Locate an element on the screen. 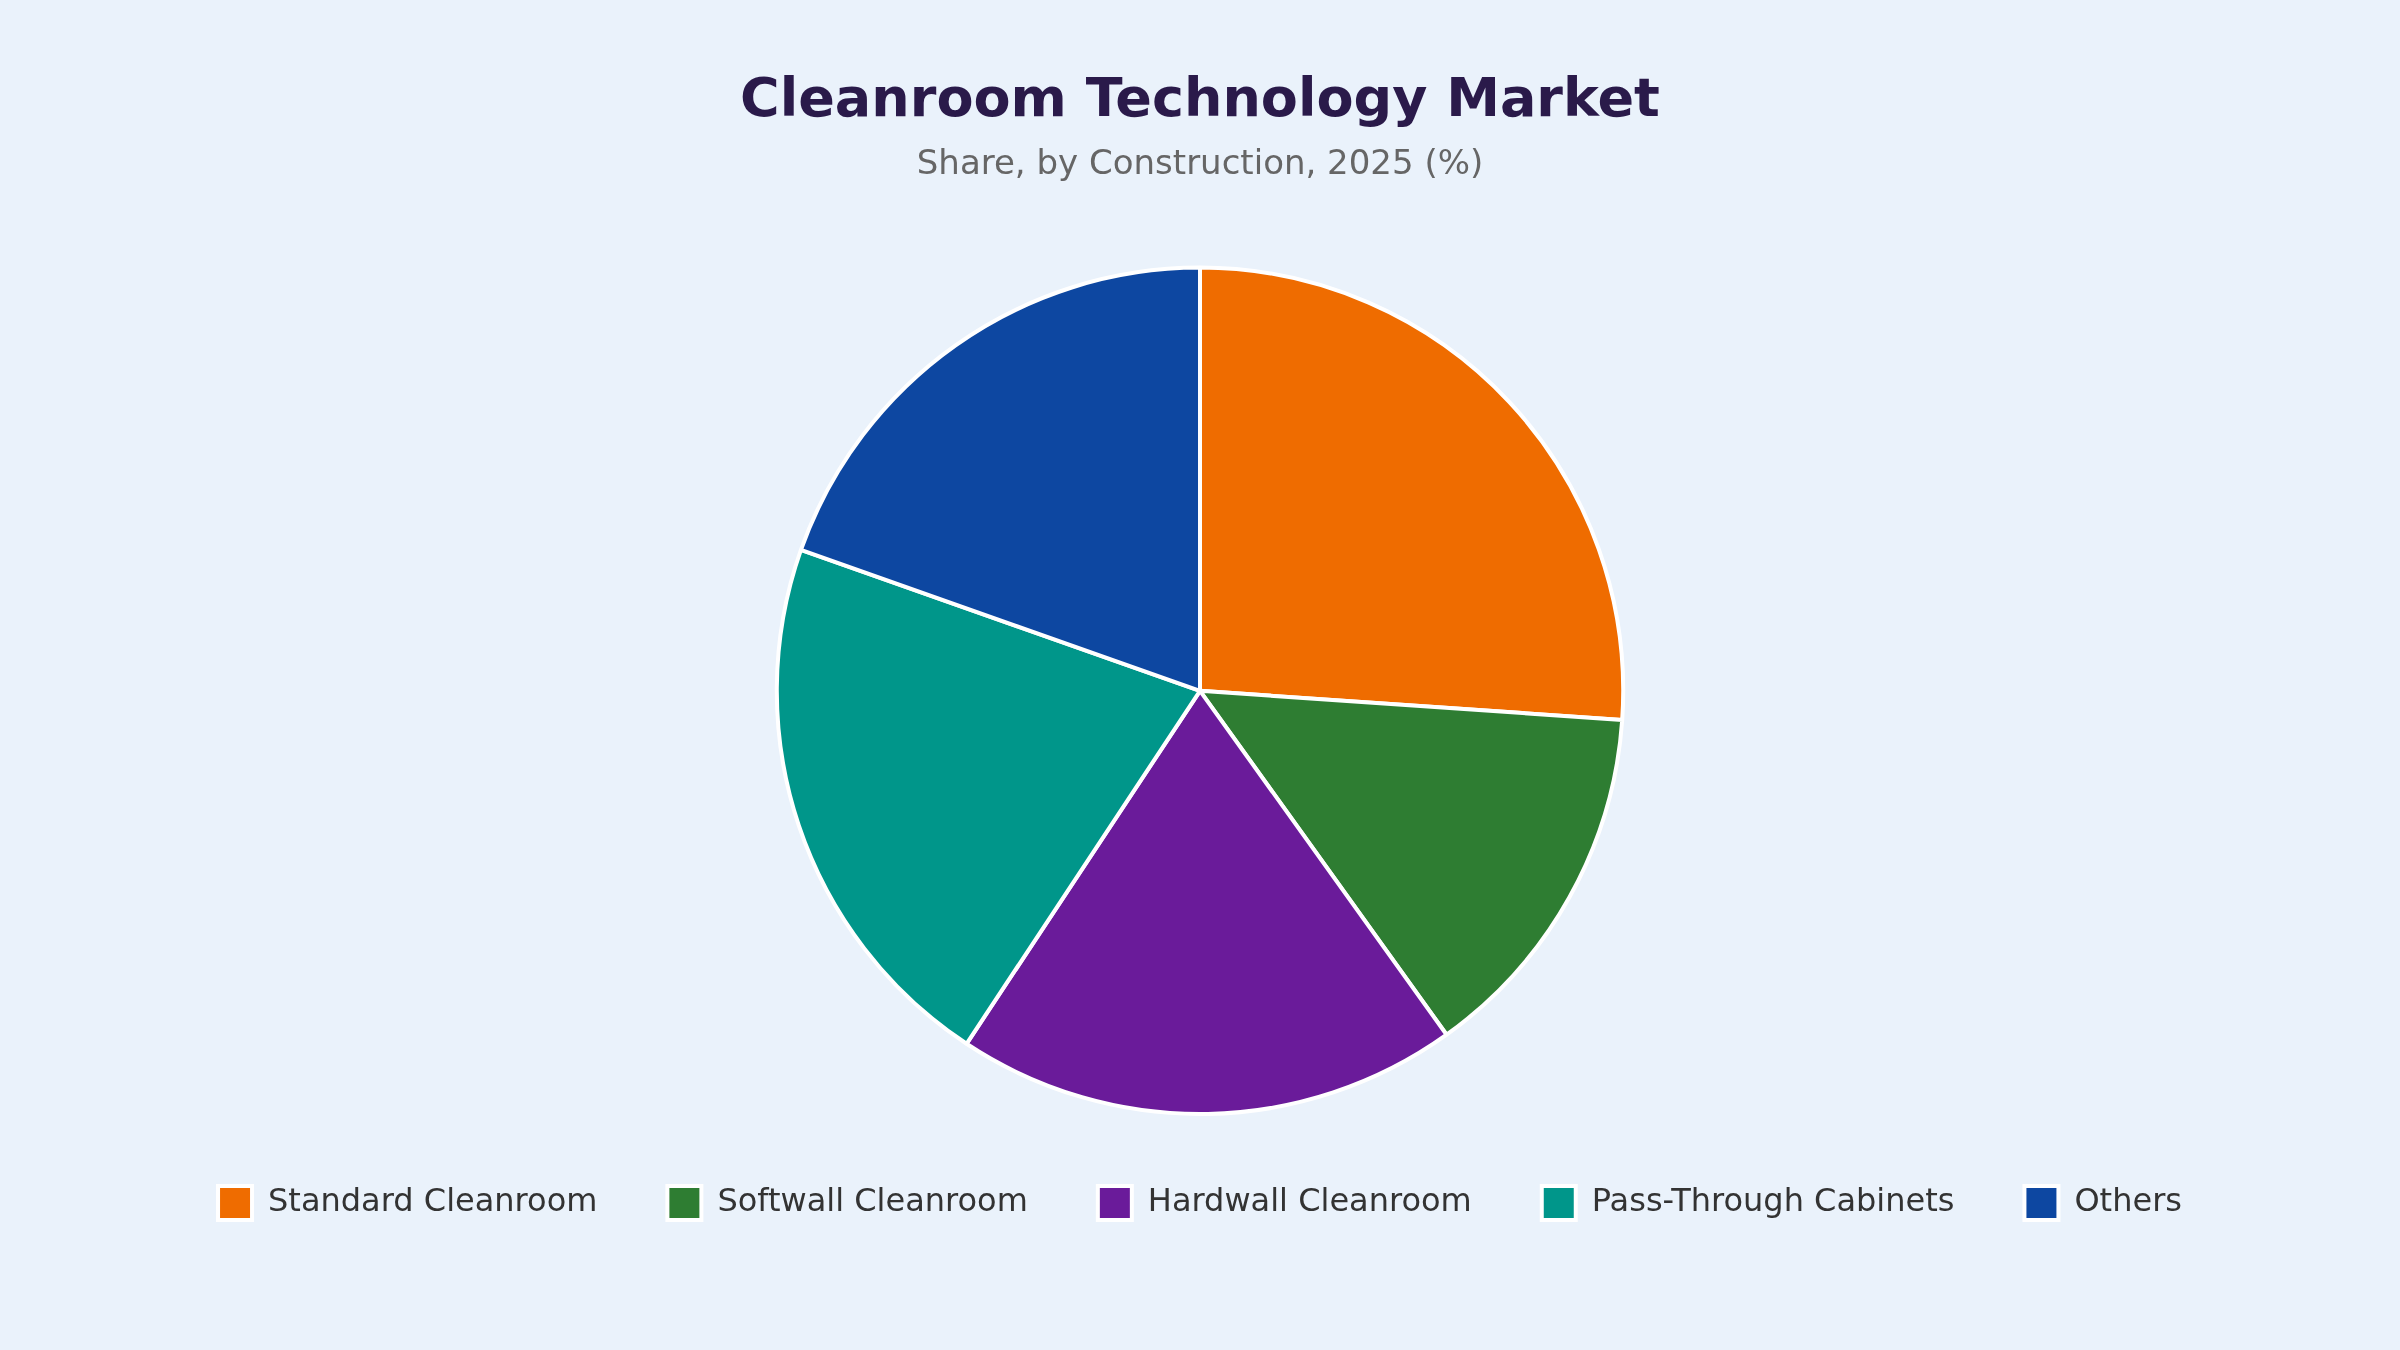  legend-label: Hardwall Cleanroom is located at coordinates (1309, 1200).